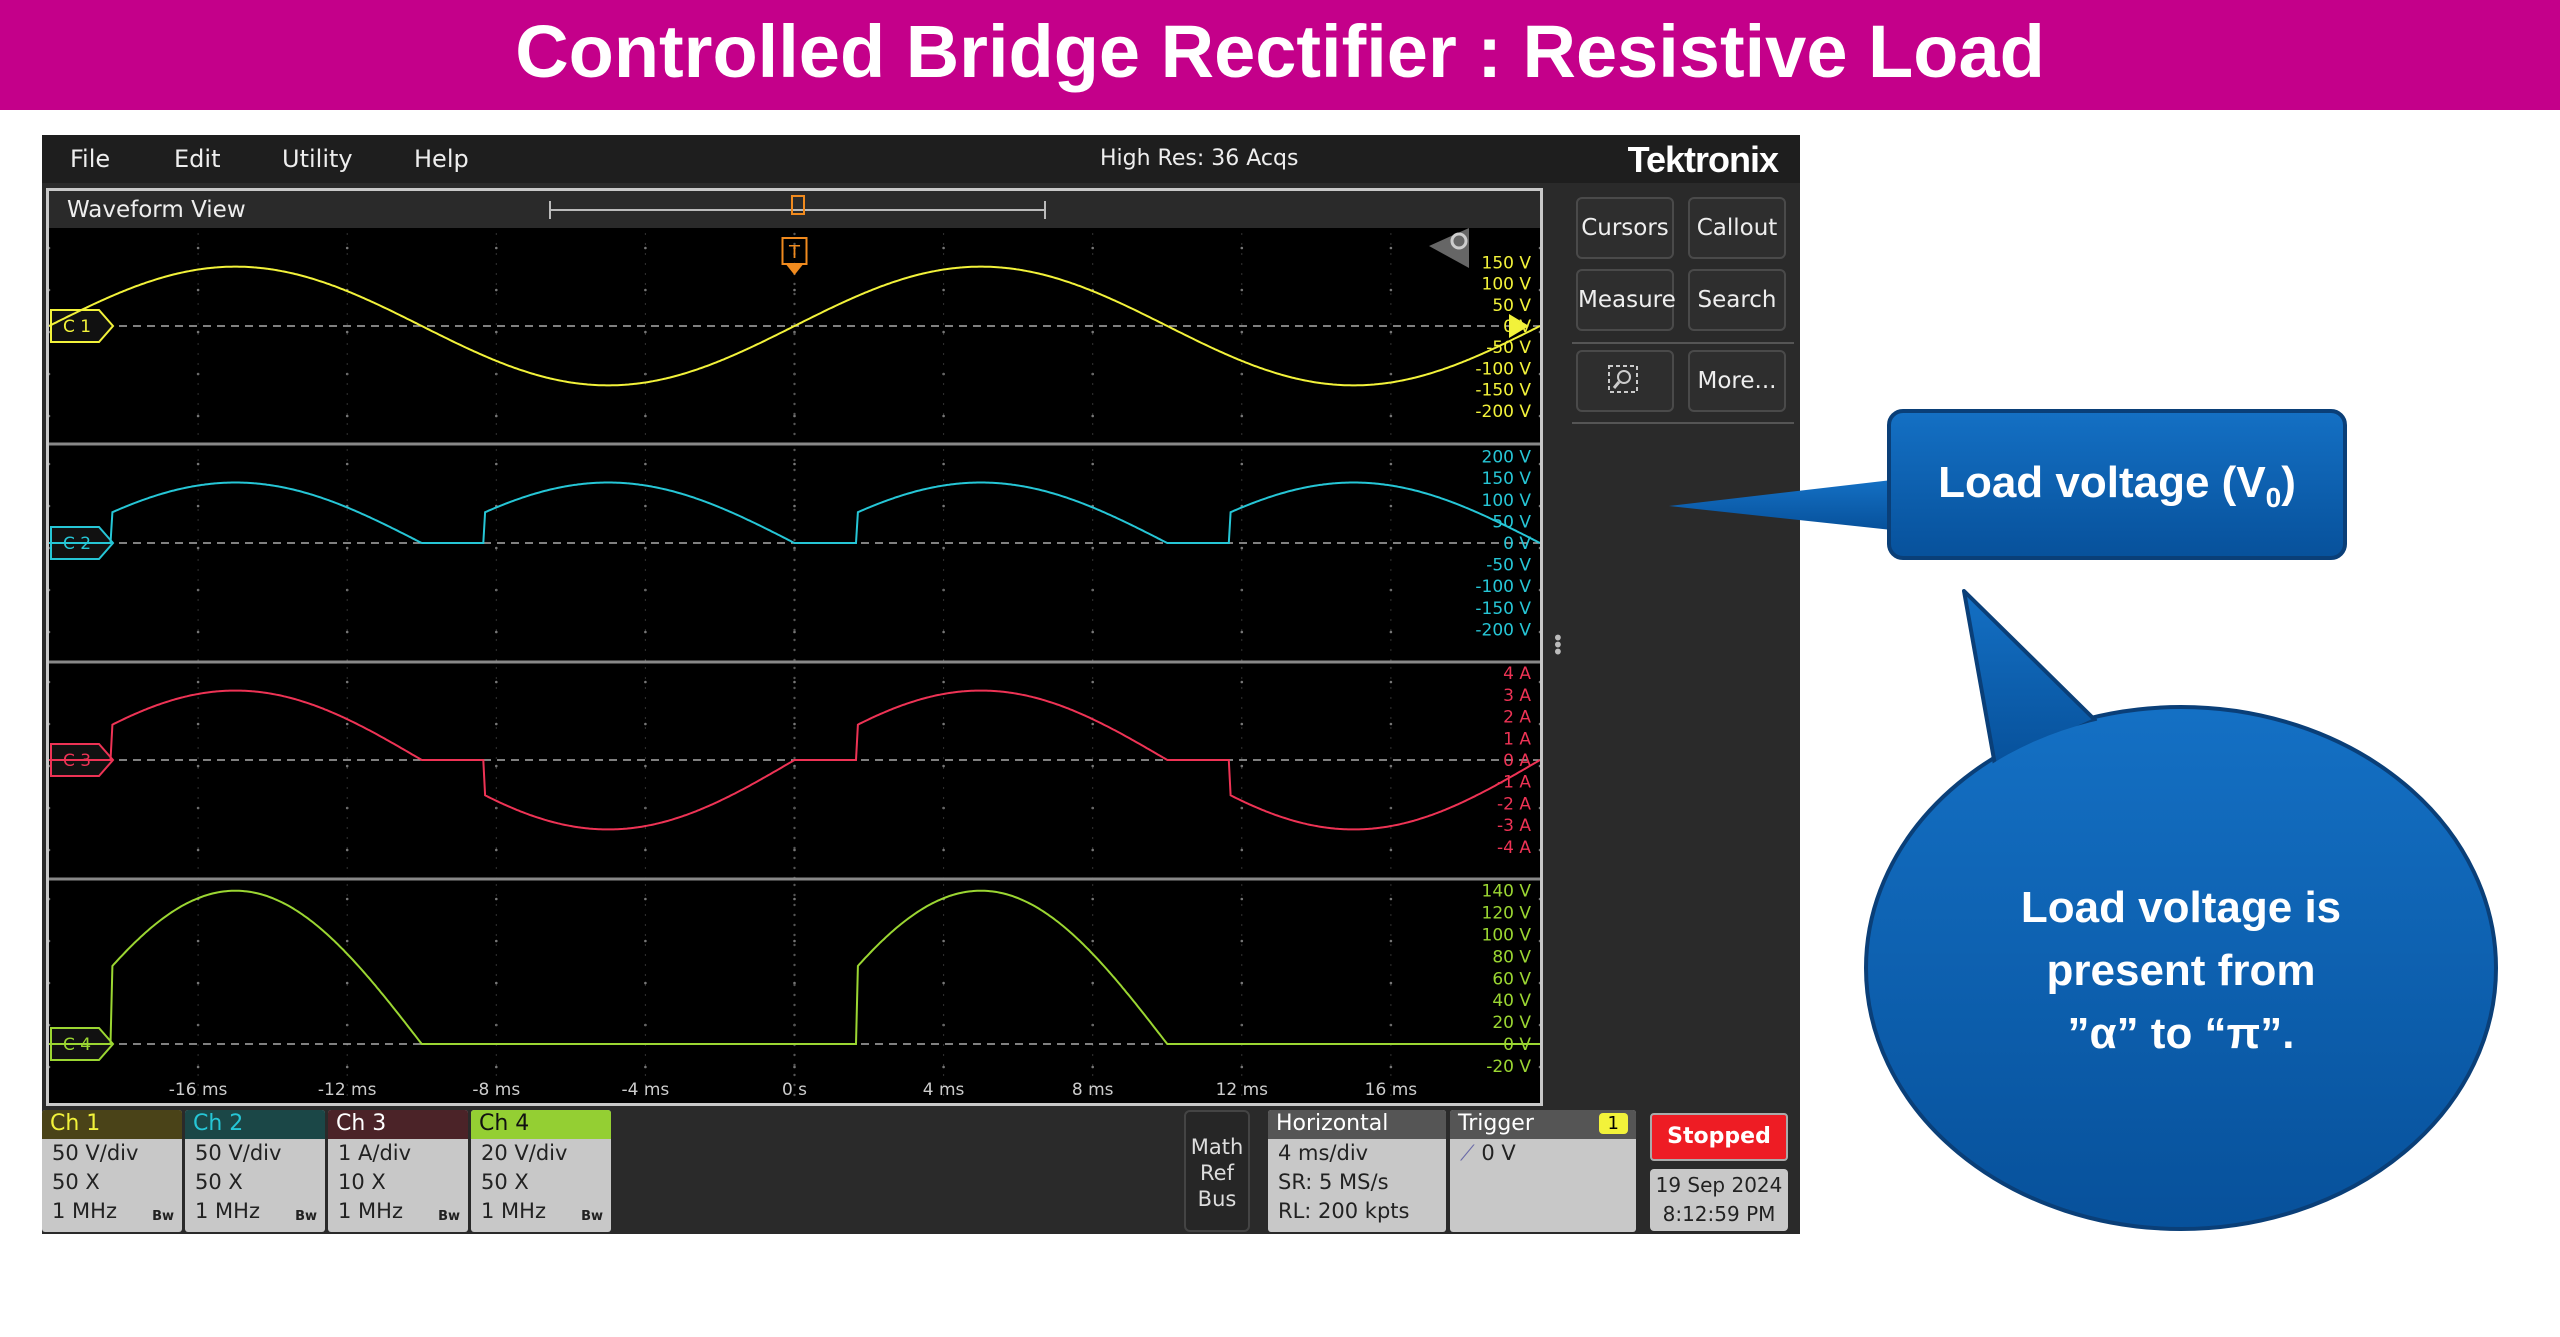 This screenshot has width=2560, height=1337. Describe the element at coordinates (1625, 228) in the screenshot. I see `cursors-button: Cursors` at that location.